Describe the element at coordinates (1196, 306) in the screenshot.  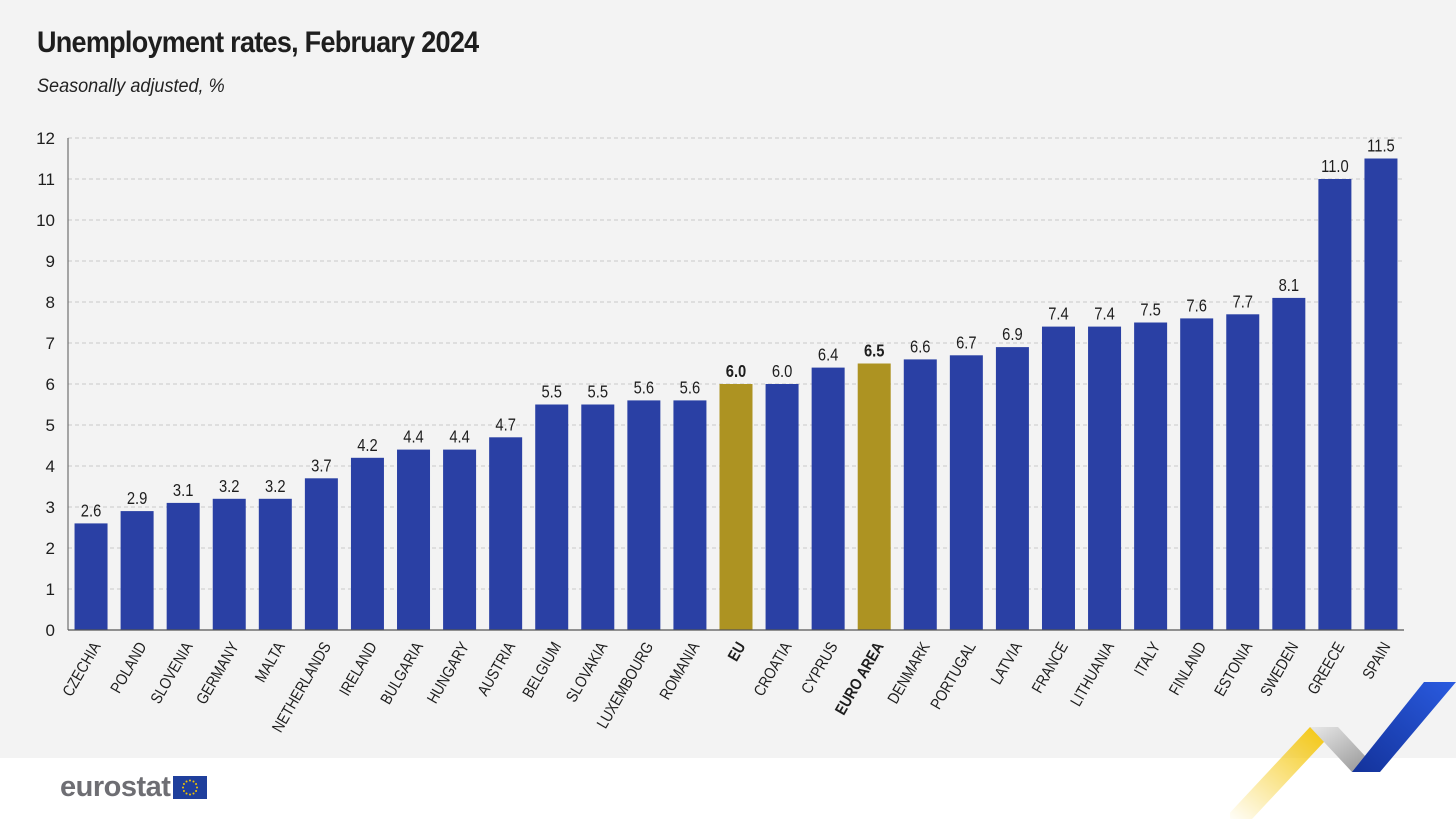
I see `value-label: 7.6` at that location.